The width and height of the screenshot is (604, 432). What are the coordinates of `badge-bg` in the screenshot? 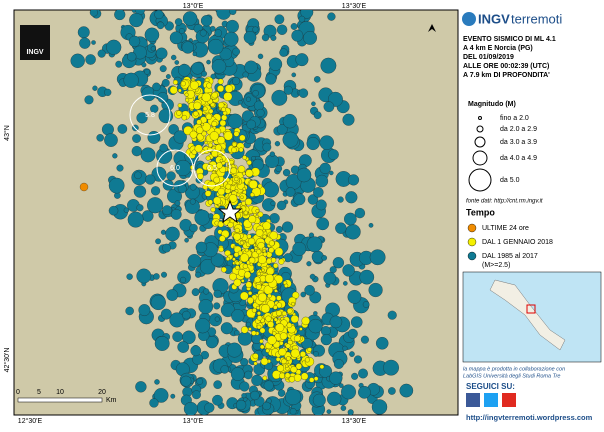 It's located at (35, 42).